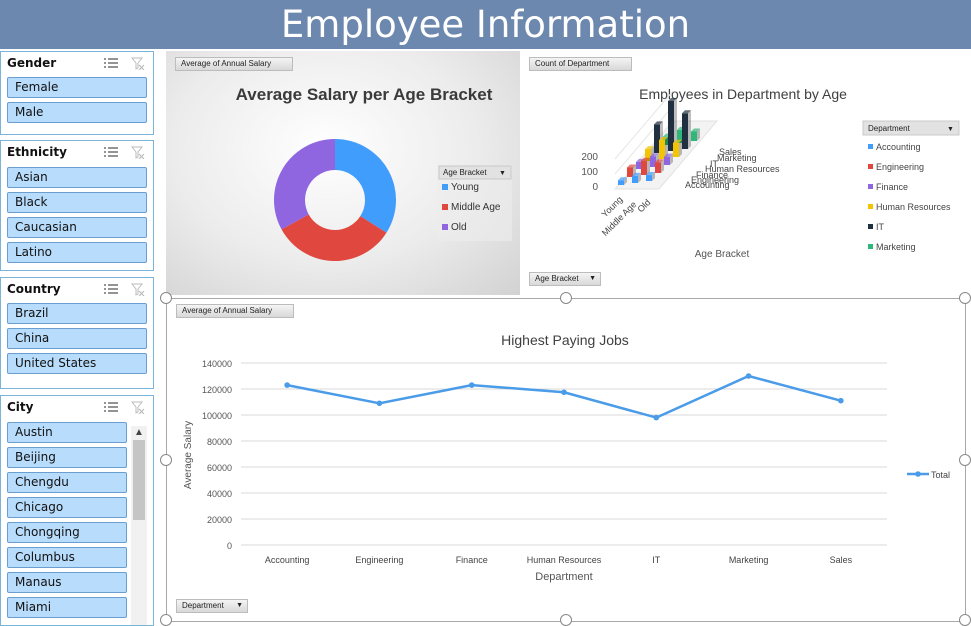 This screenshot has height=626, width=971. What do you see at coordinates (67, 582) in the screenshot?
I see `slicer-item-manaus: Manaus` at bounding box center [67, 582].